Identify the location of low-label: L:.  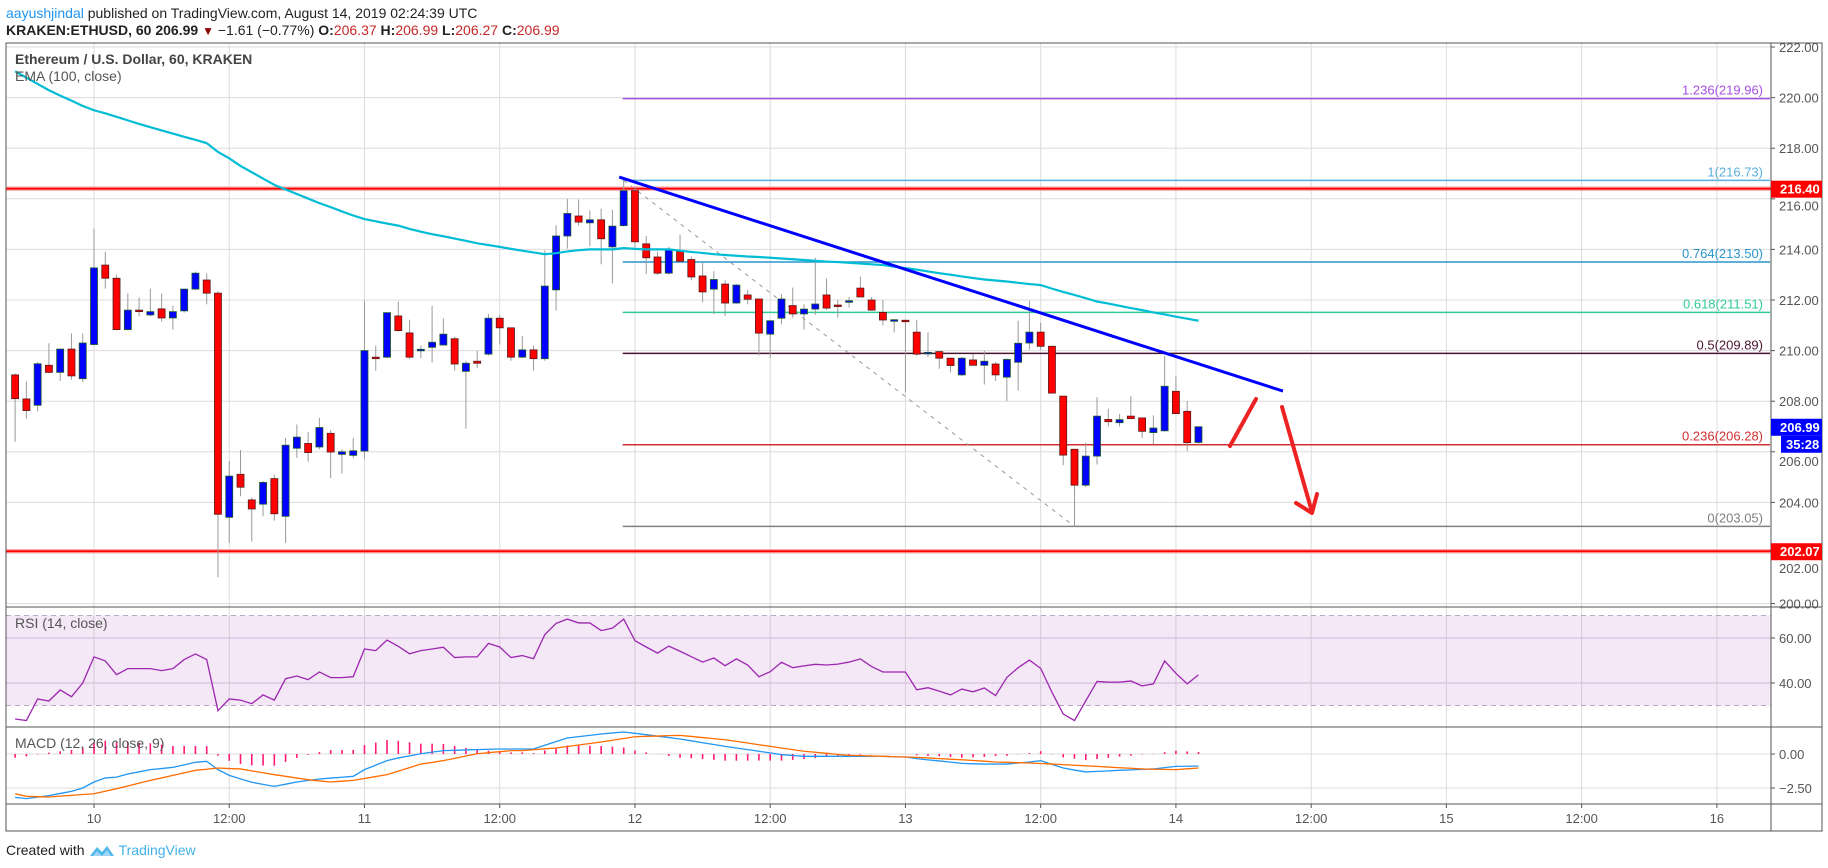
(449, 30).